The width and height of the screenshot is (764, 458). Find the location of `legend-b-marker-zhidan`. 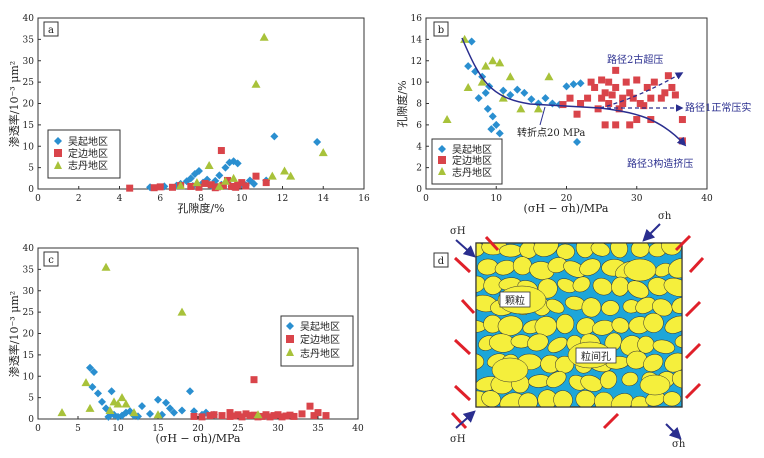

legend-b-marker-zhidan is located at coordinates (442, 171).